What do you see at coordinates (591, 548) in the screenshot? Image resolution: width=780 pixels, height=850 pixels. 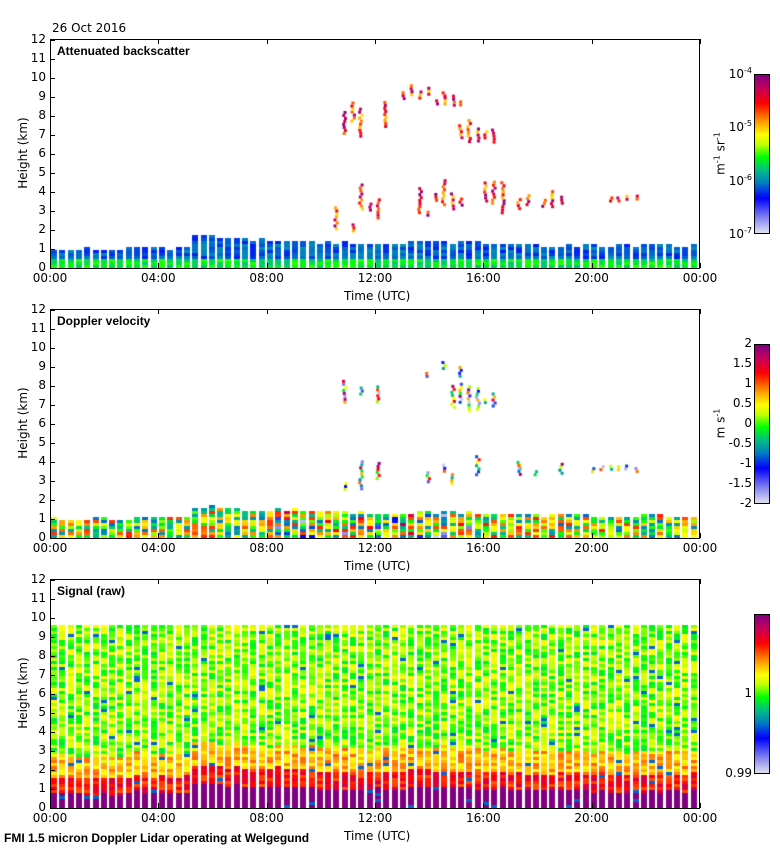 I see `x-tick-label: 20:00` at bounding box center [591, 548].